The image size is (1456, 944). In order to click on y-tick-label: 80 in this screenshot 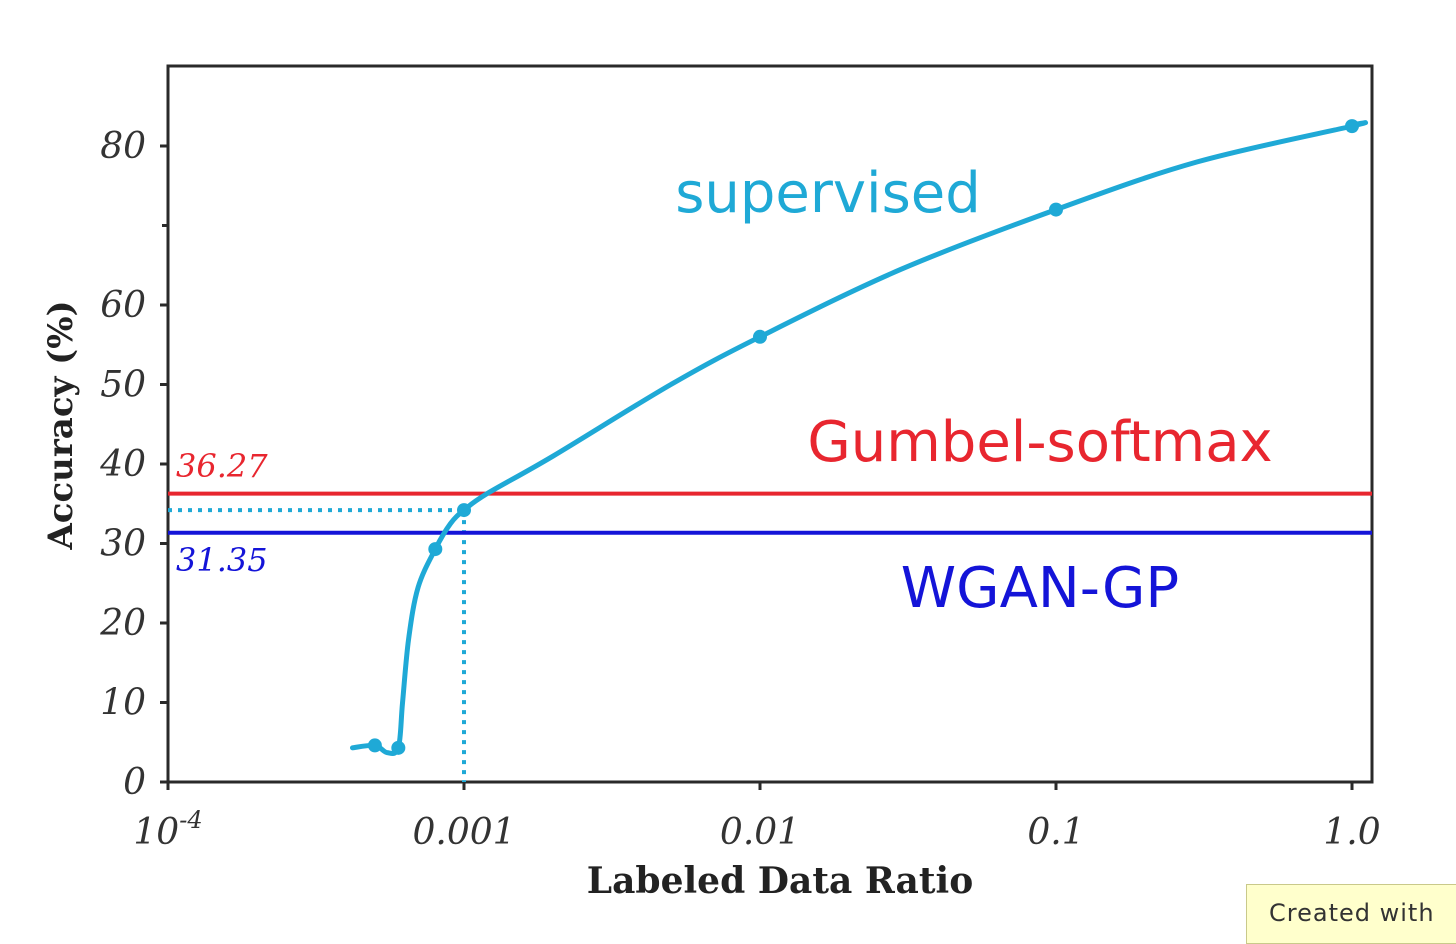, I will do `click(123, 146)`.